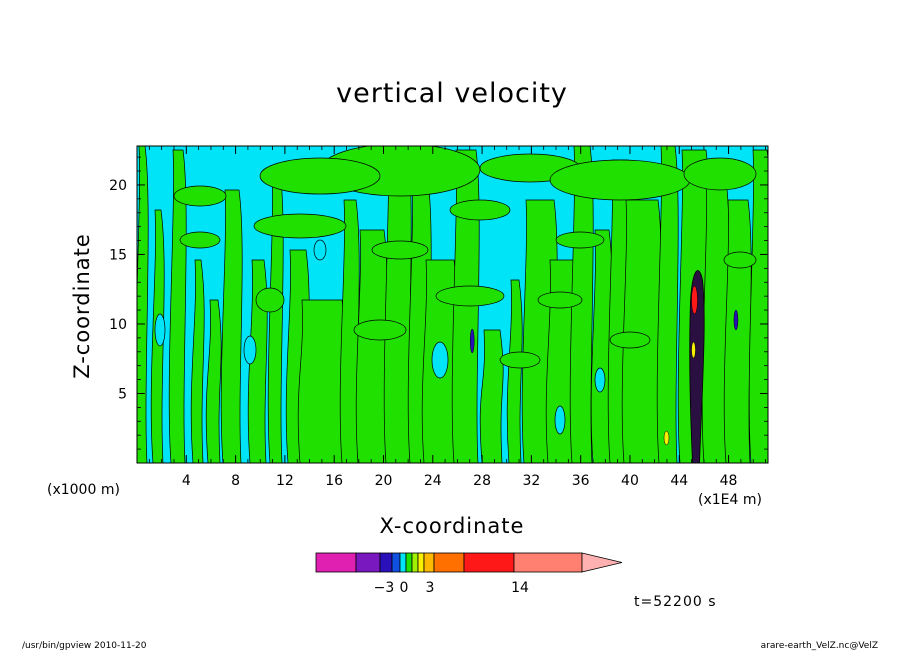 This screenshot has width=904, height=654. What do you see at coordinates (84, 646) in the screenshot?
I see `footer-command: /usr/bin/gpview 2010-11-20` at bounding box center [84, 646].